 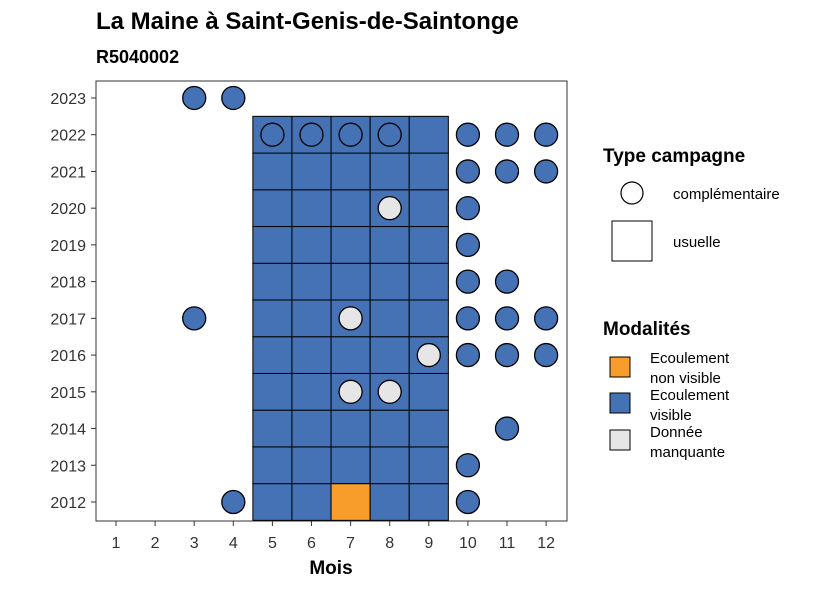 I want to click on x-tick-label-10: 10, so click(x=468, y=543).